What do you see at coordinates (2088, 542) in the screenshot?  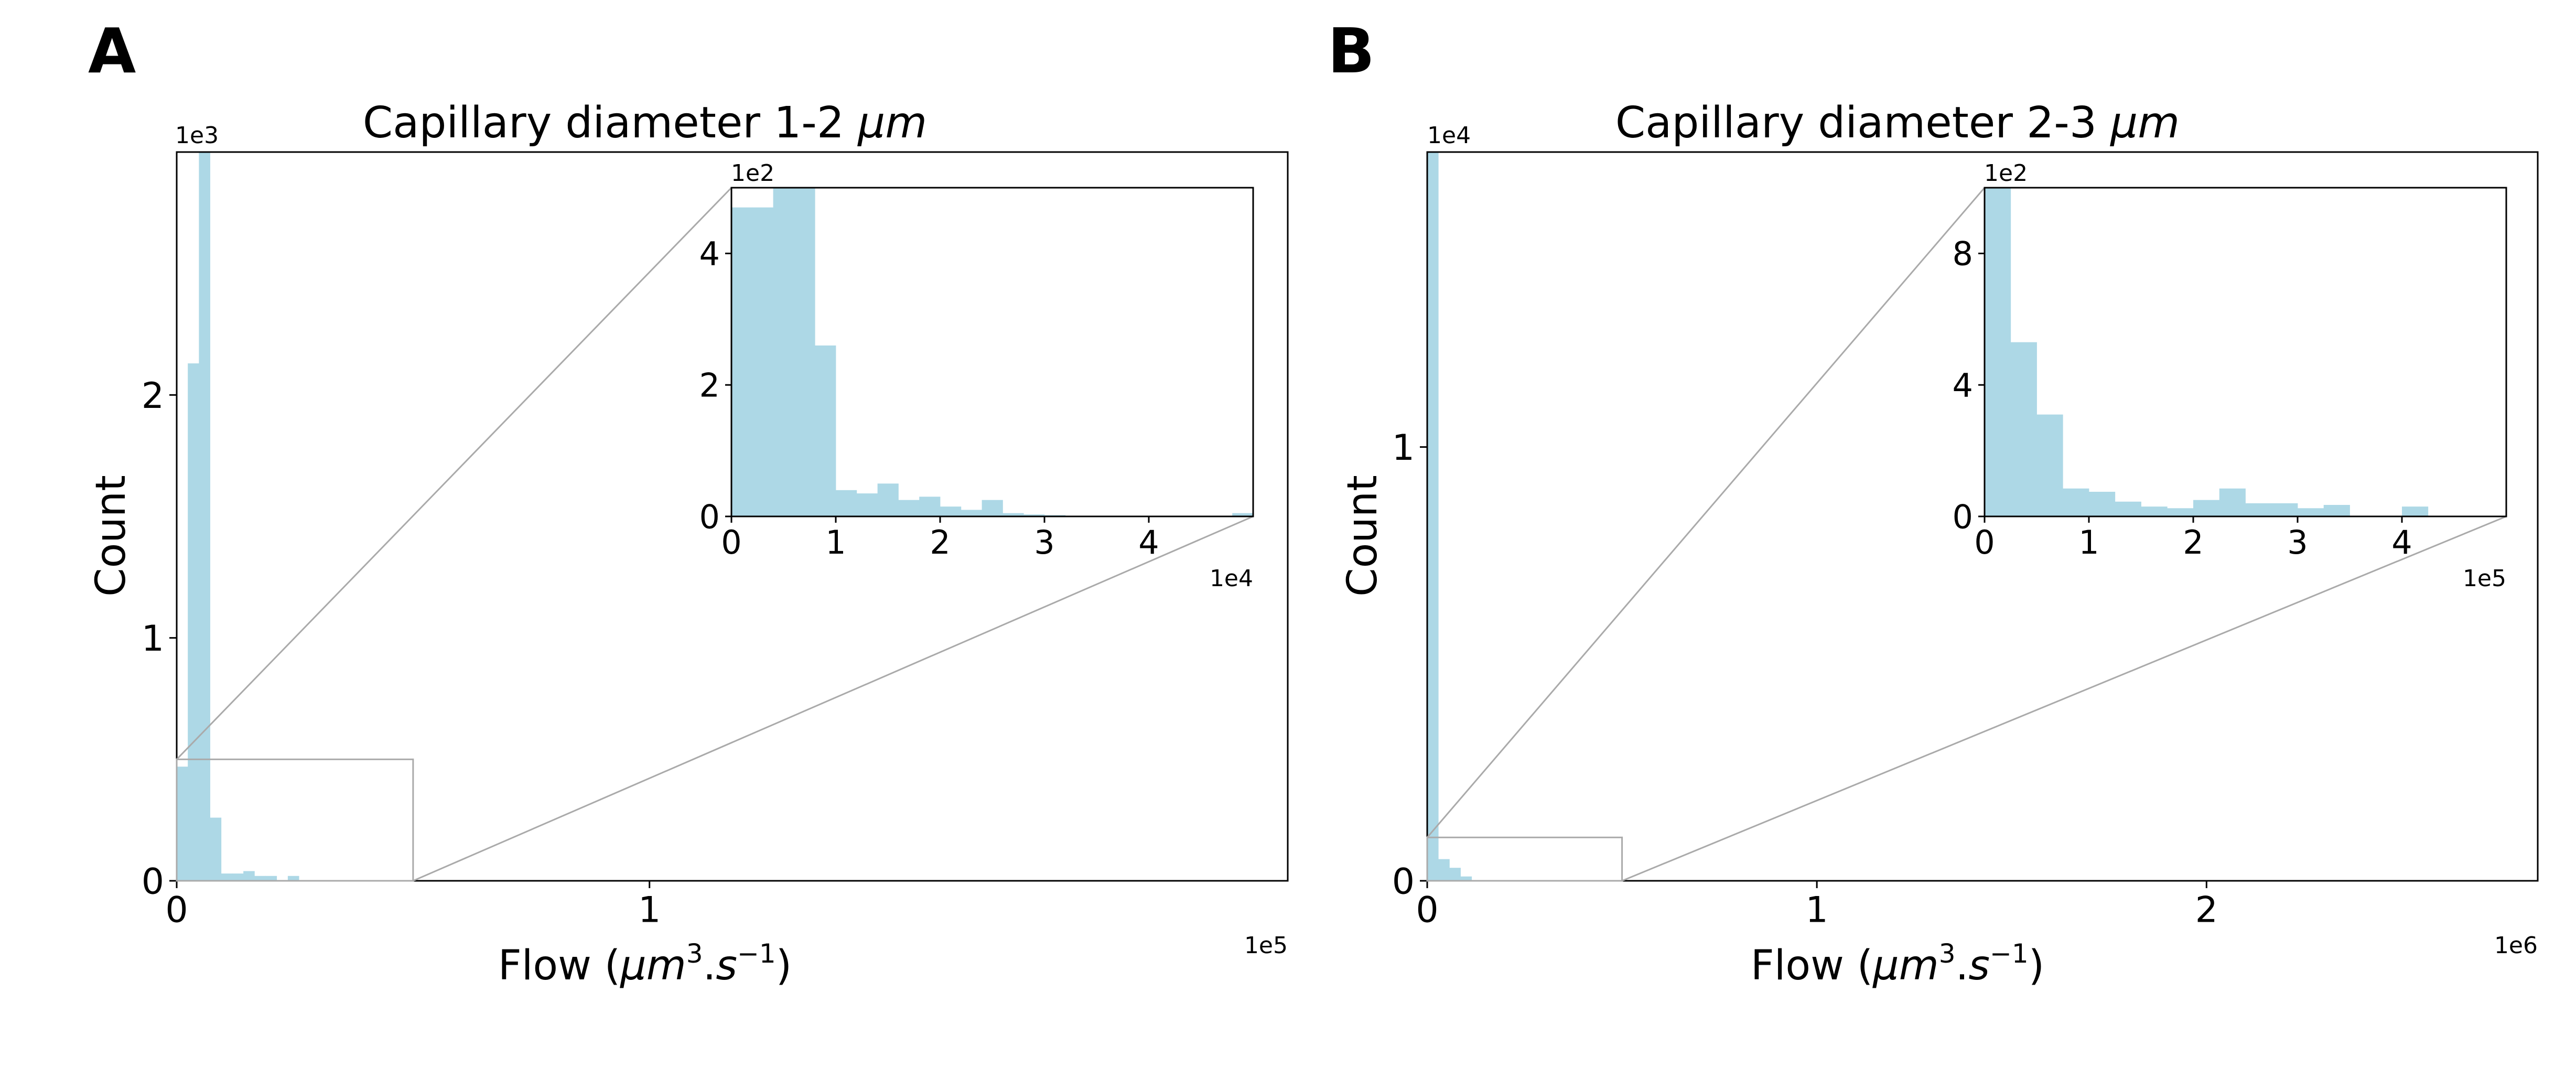 I see `inset-b-x-tick-label: 1` at bounding box center [2088, 542].